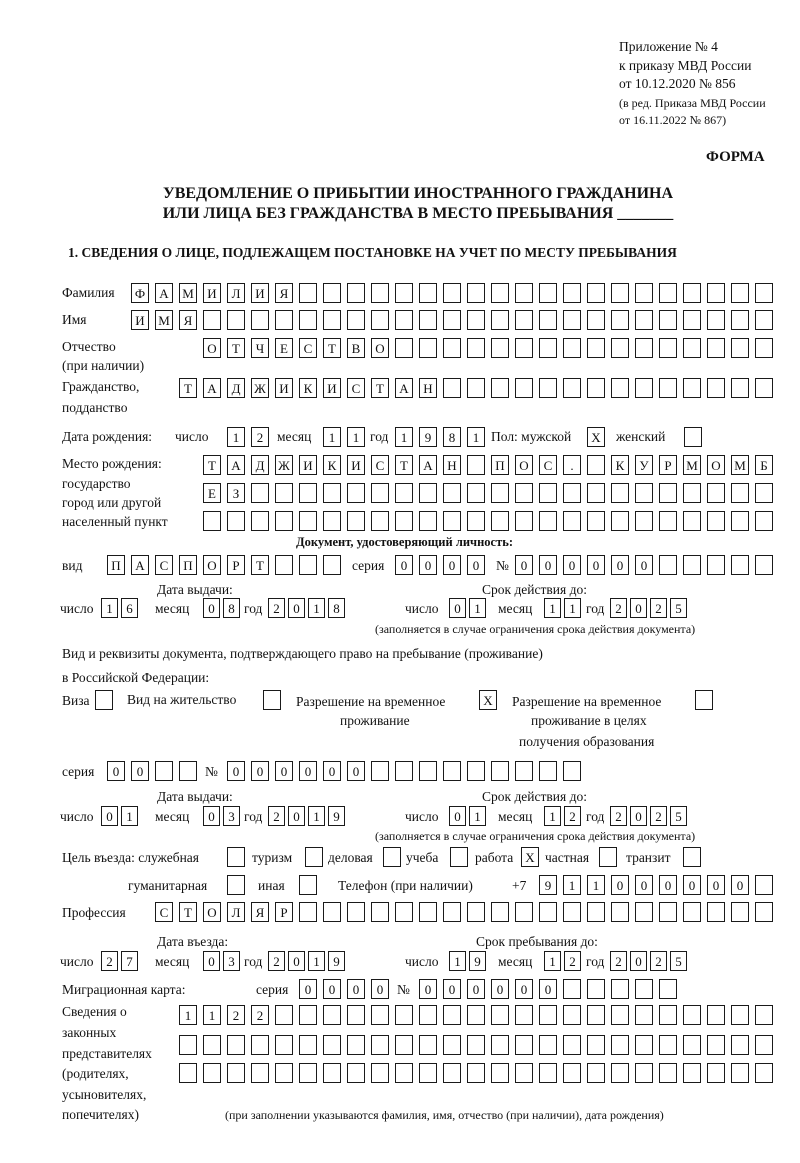 Image resolution: width=800 pixels, height=1163 pixels. I want to click on purpose-work-checkbox: X, so click(530, 857).